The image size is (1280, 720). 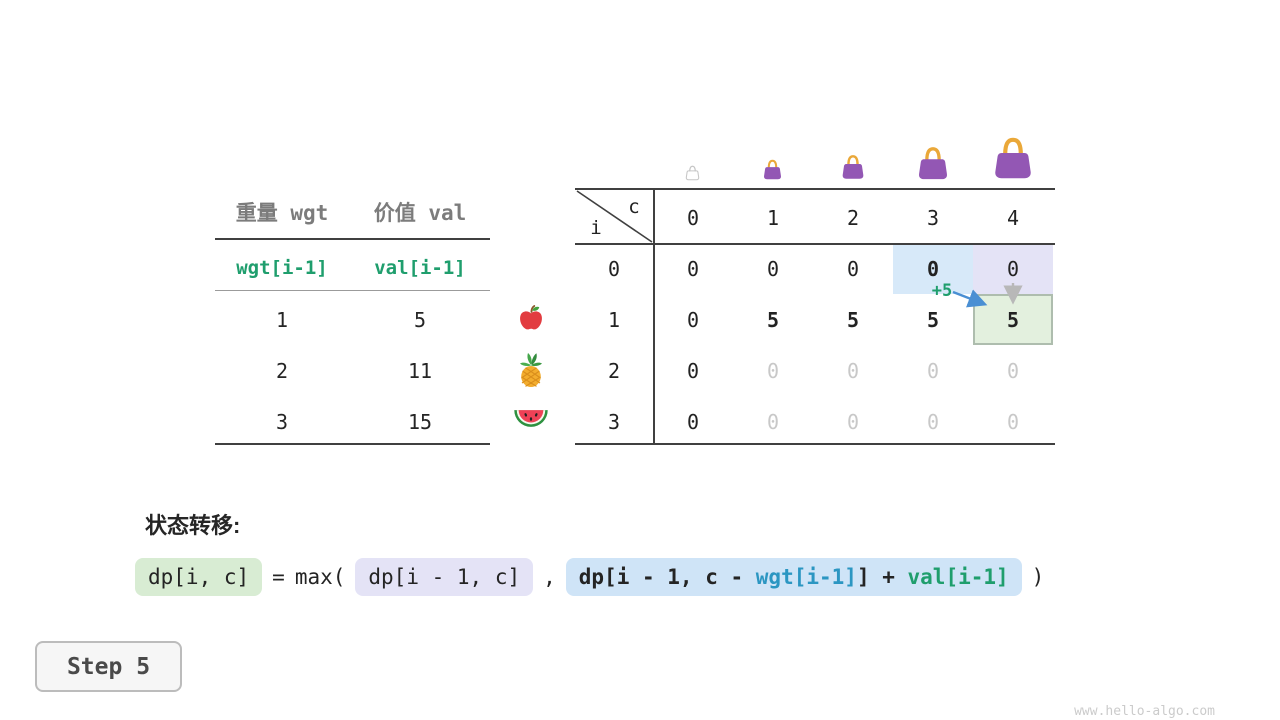 I want to click on dp-cell-0-2: 0, so click(x=853, y=269).